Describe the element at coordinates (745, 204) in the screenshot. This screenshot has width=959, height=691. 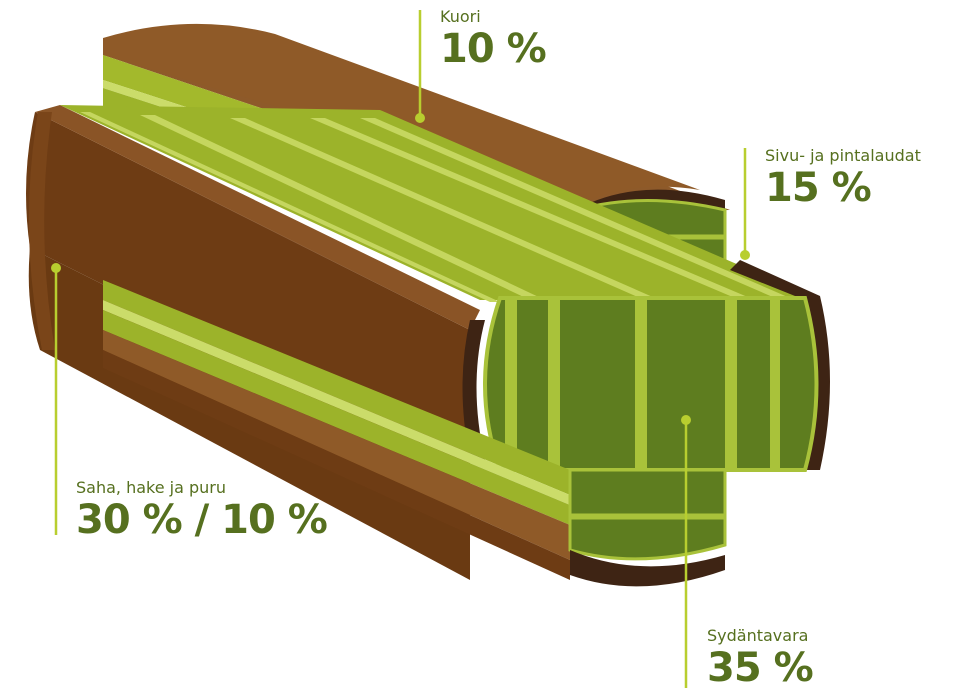
I see `leader-sivu` at that location.